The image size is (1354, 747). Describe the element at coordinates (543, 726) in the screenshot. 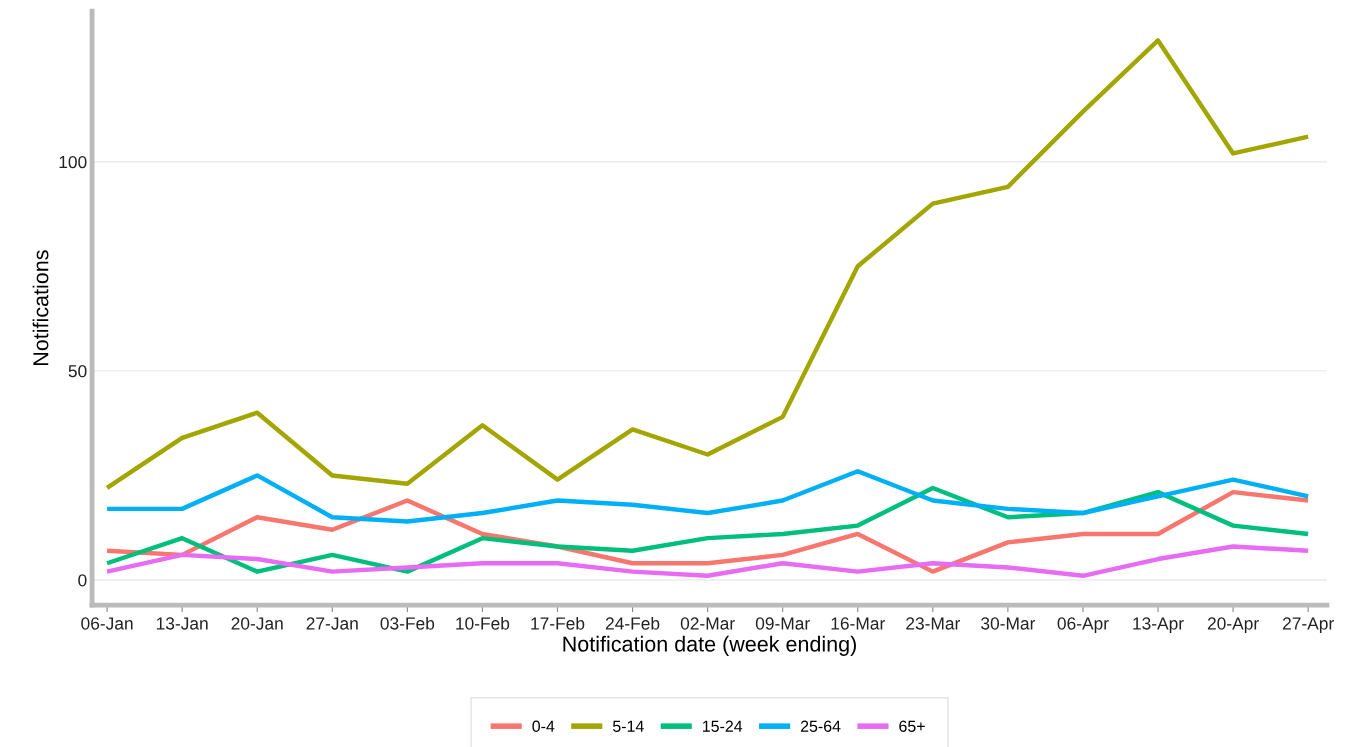

I see `legend-label: 0-4` at that location.